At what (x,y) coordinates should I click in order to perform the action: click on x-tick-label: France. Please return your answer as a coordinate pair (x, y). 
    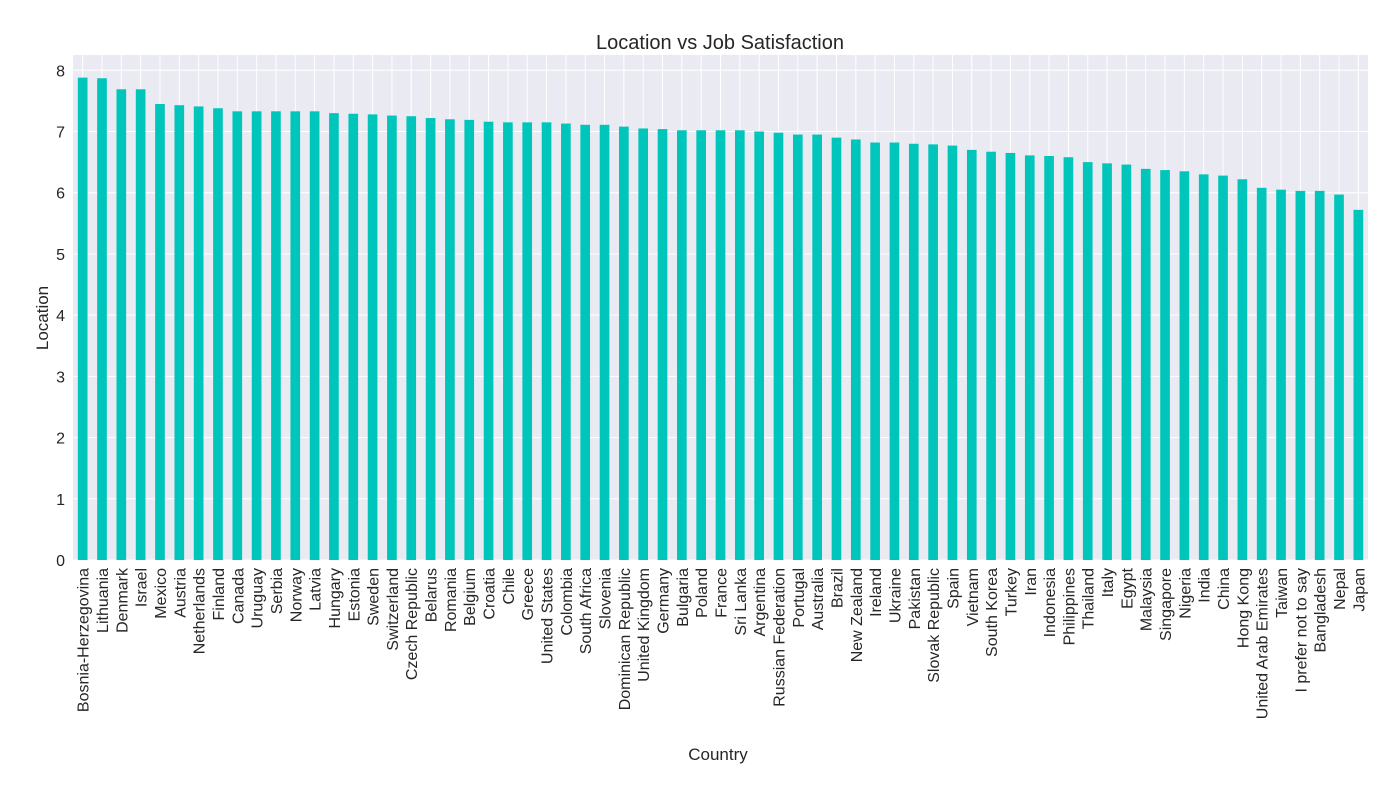
    Looking at the image, I should click on (722, 593).